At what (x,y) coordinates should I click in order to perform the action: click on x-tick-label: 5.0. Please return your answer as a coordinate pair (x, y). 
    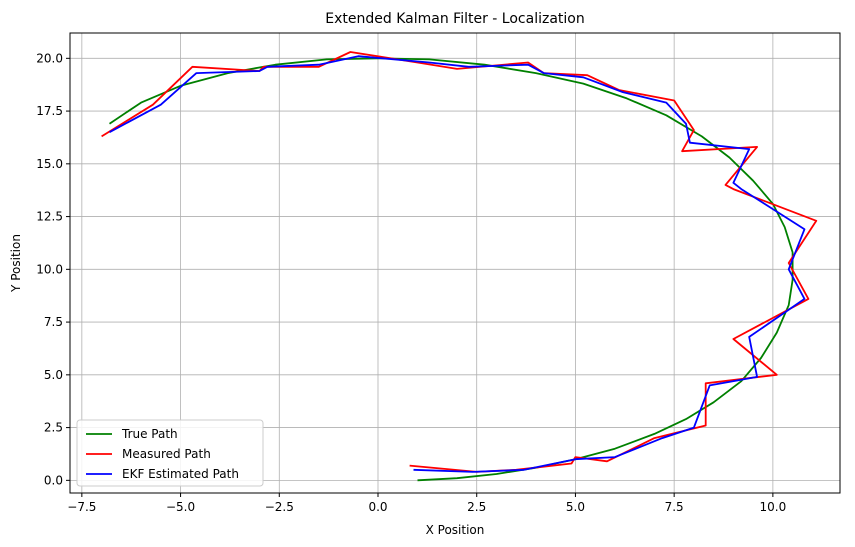
    Looking at the image, I should click on (575, 507).